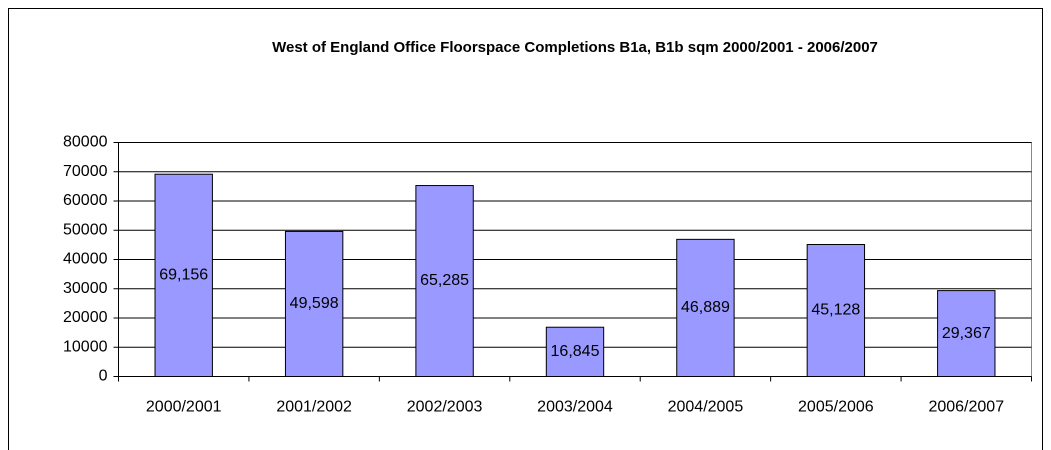  I want to click on x-tick-label: 2004/2005, so click(706, 407).